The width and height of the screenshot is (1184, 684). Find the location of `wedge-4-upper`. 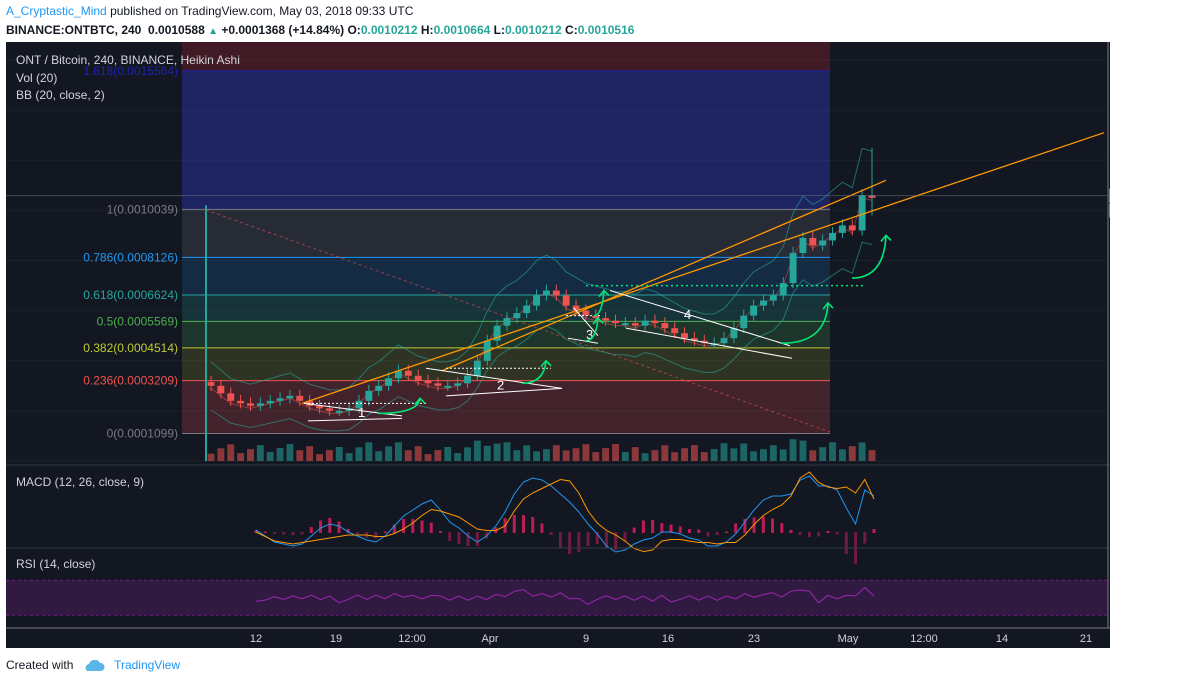

wedge-4-upper is located at coordinates (700, 318).